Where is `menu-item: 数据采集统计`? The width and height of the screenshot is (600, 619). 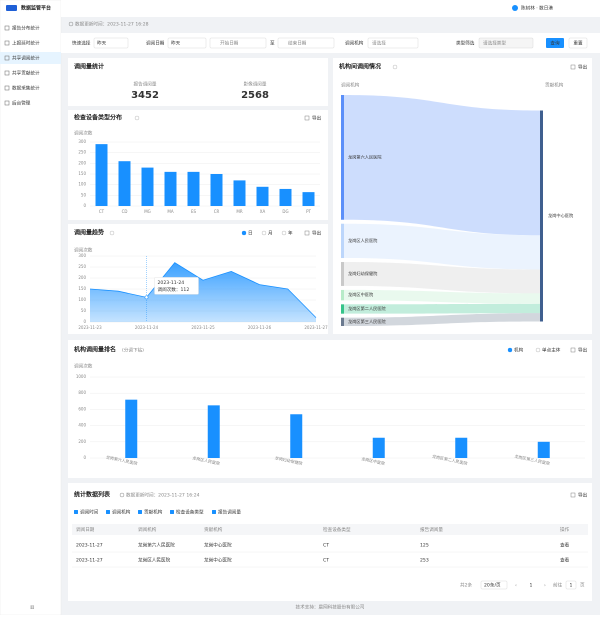 menu-item: 数据采集统计 is located at coordinates (26, 88).